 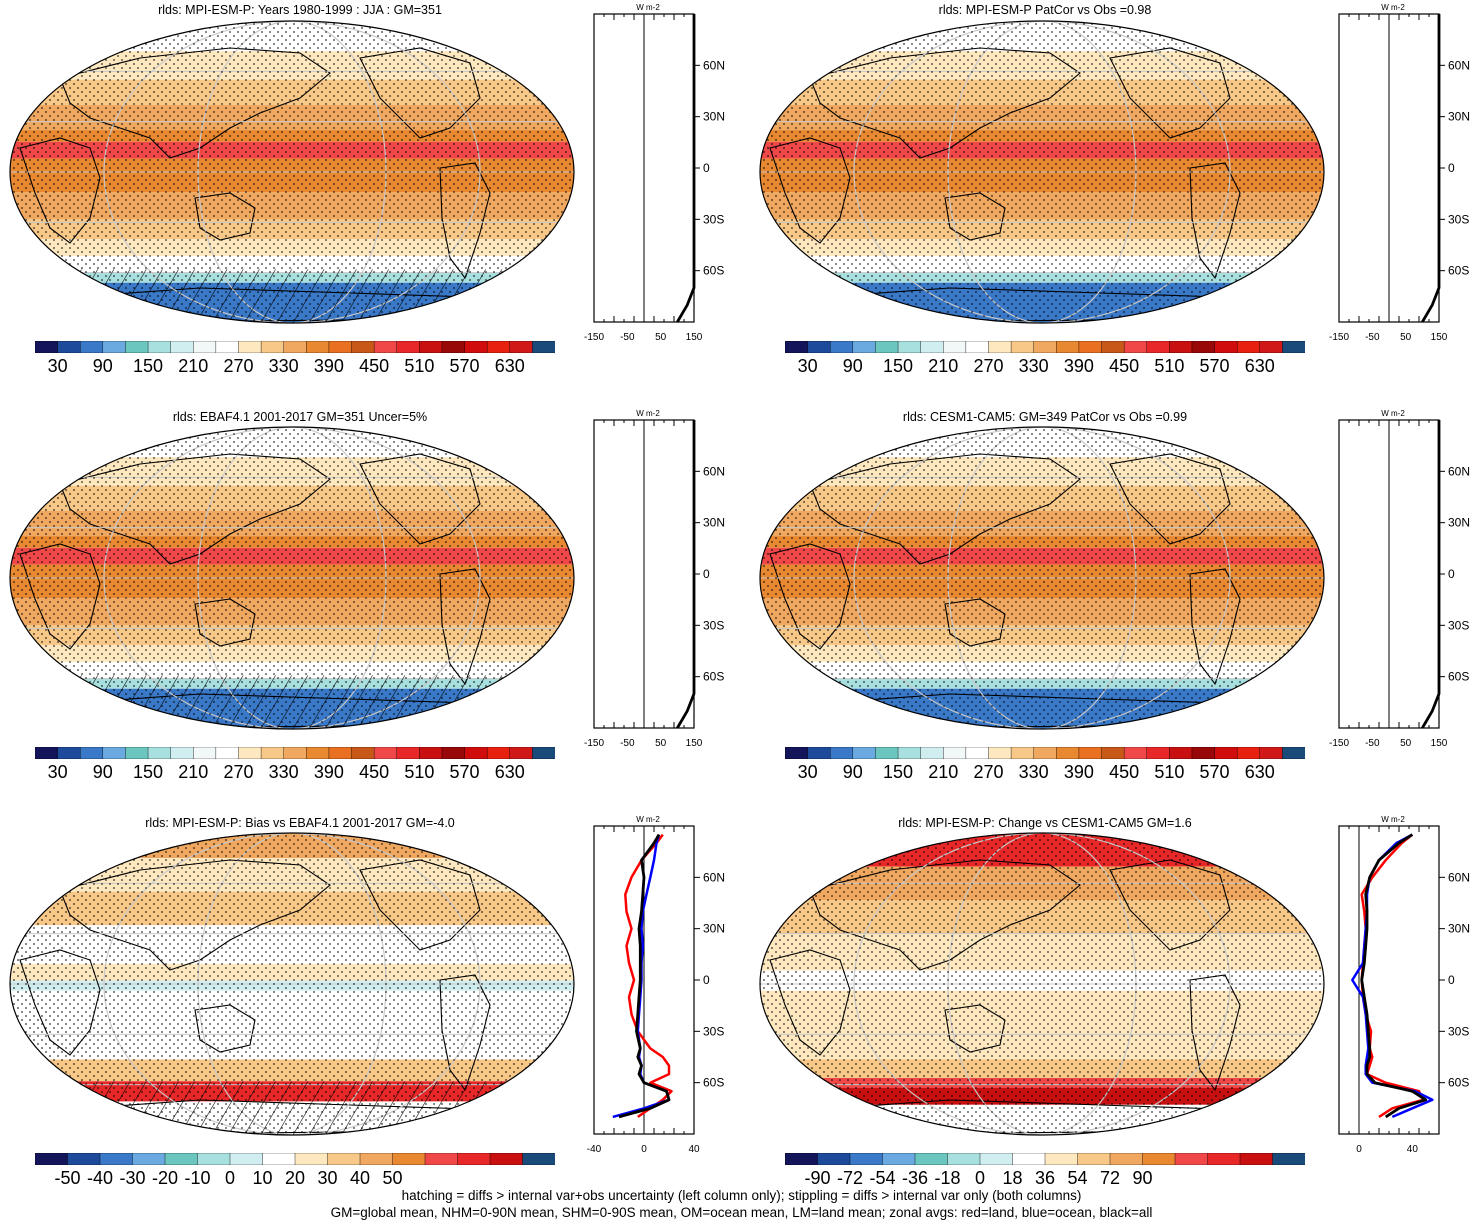 I want to click on colorbar-tick-label: 30, so click(x=57, y=772).